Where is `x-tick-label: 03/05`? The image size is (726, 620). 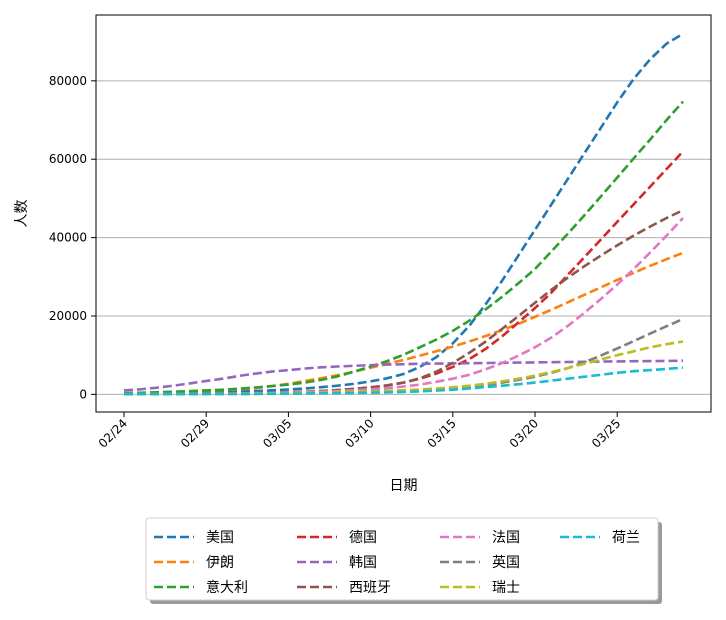
x-tick-label: 03/05 is located at coordinates (277, 433).